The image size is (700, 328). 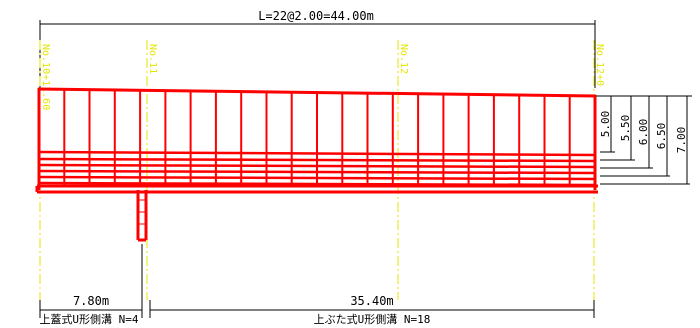 I want to click on height-dimensions, so click(x=644, y=140).